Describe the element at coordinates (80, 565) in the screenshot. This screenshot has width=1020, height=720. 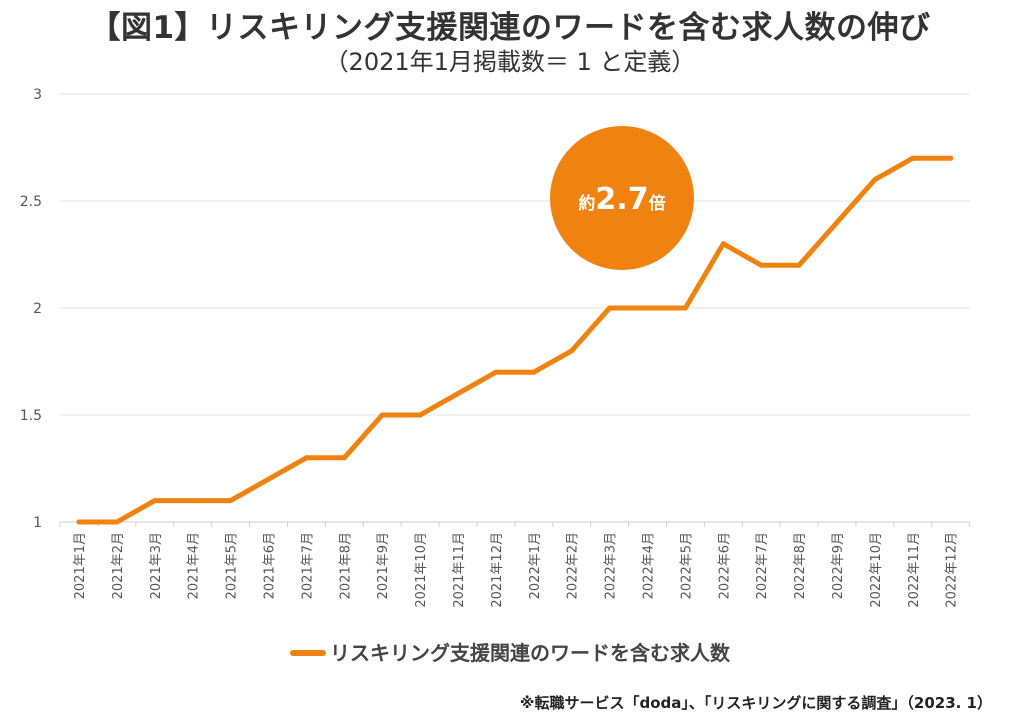
I see `x-tick-label: 2021年1月` at that location.